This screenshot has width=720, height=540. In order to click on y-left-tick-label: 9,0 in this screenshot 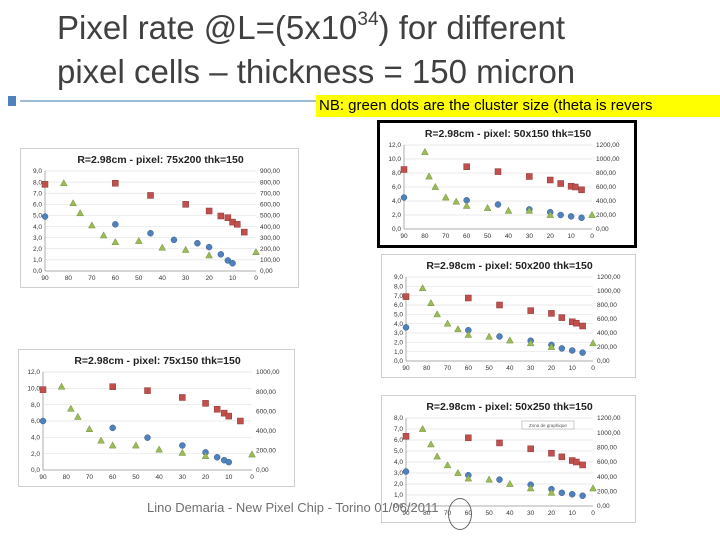, I will do `click(398, 277)`.